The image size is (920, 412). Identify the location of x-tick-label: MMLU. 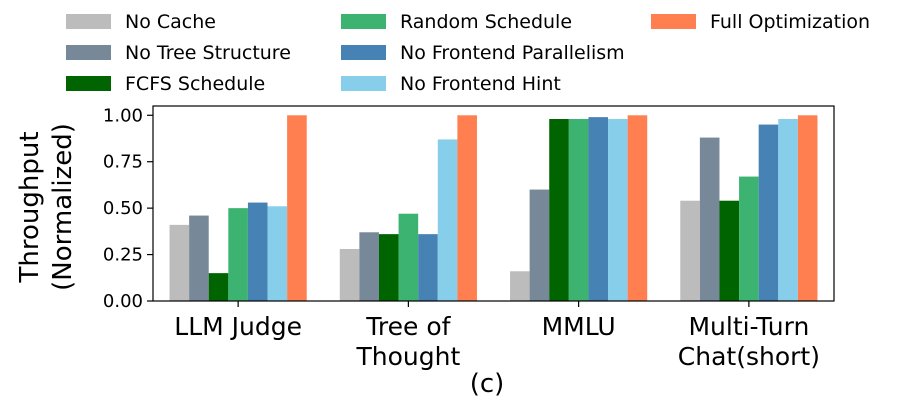
(579, 326).